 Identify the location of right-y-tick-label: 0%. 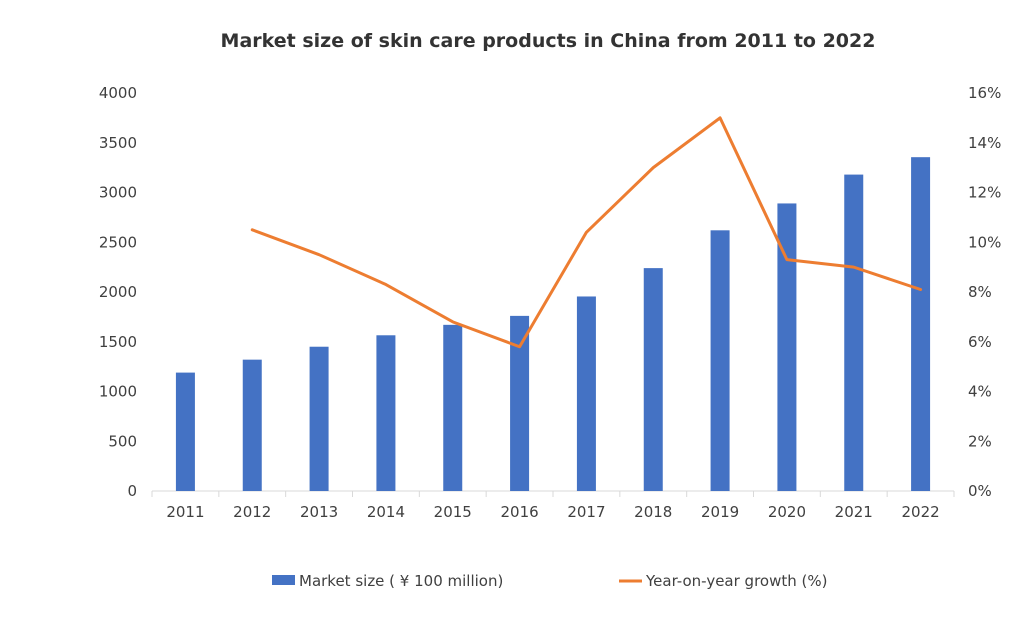
(980, 491).